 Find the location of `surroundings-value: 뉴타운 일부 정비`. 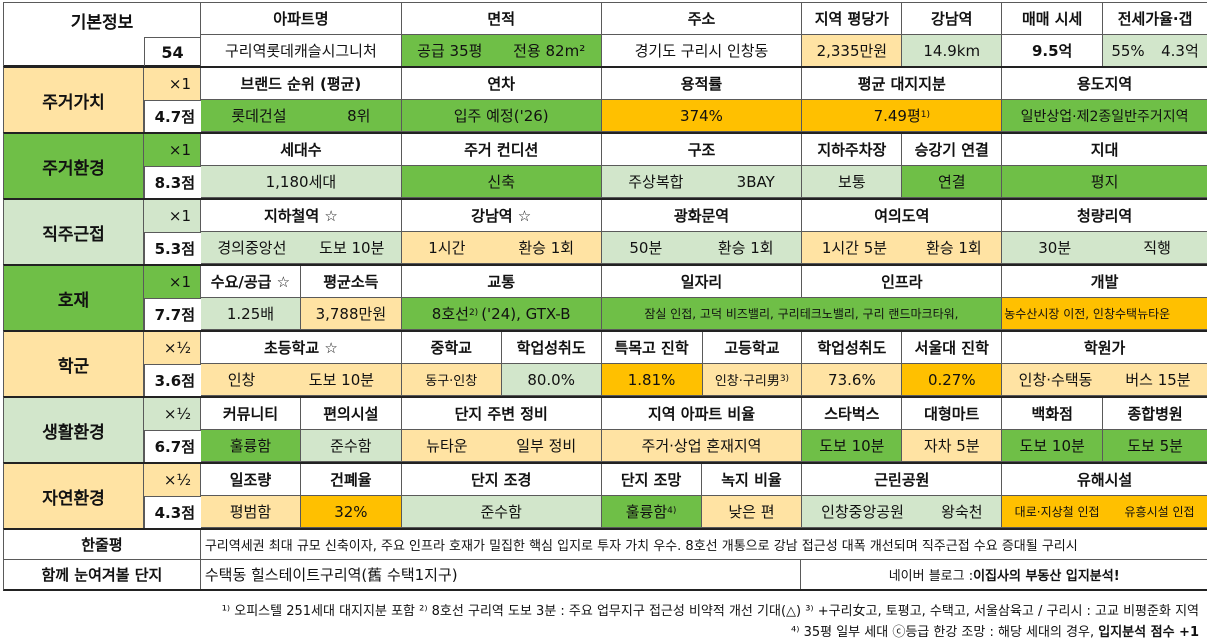

surroundings-value: 뉴타운 일부 정비 is located at coordinates (501, 446).